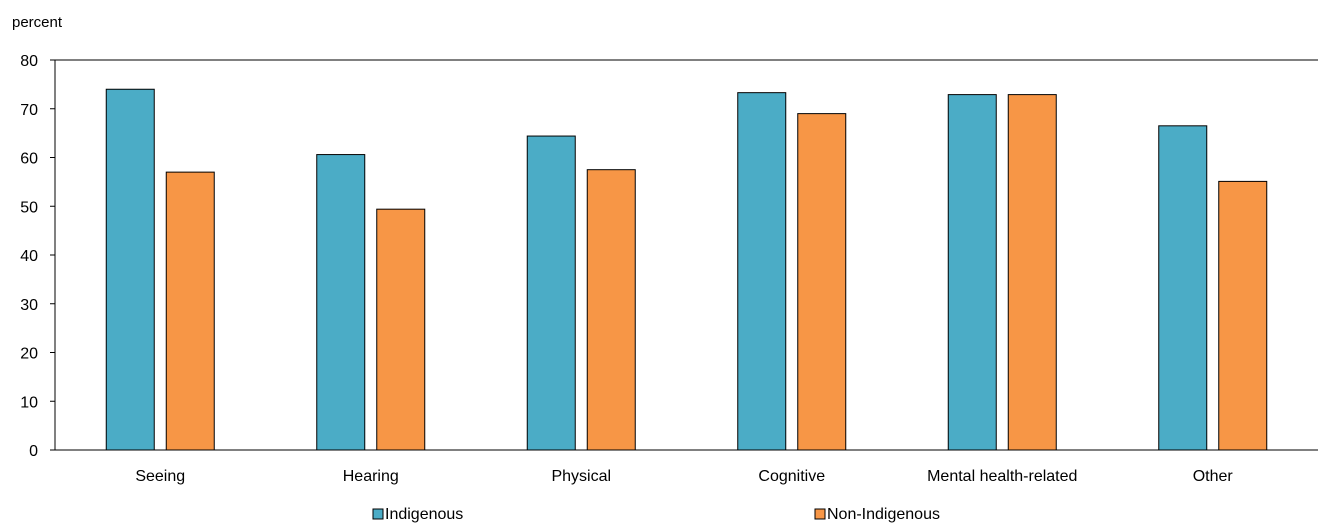 The height and width of the screenshot is (524, 1322). What do you see at coordinates (551, 293) in the screenshot?
I see `bar-indigenous-physical` at bounding box center [551, 293].